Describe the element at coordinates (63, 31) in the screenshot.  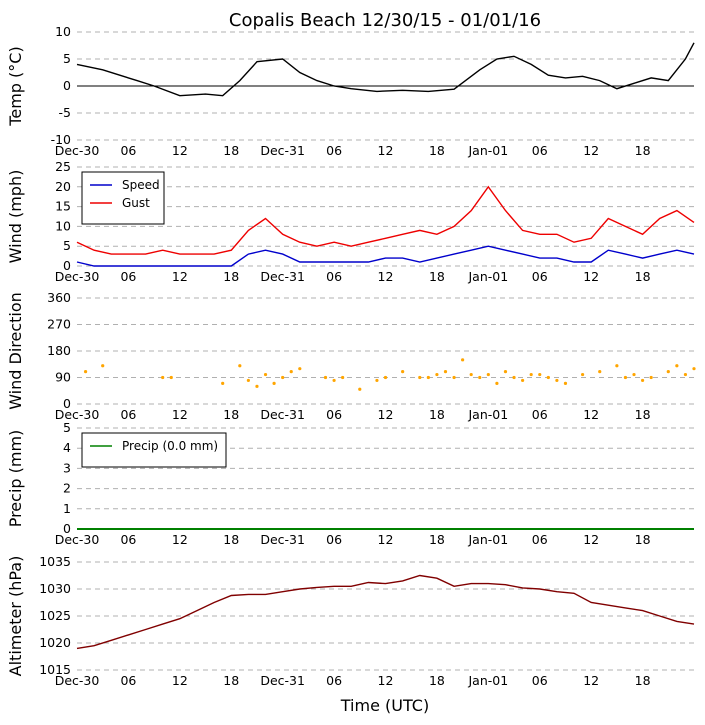
I see `temp-ytick-label: 10` at that location.